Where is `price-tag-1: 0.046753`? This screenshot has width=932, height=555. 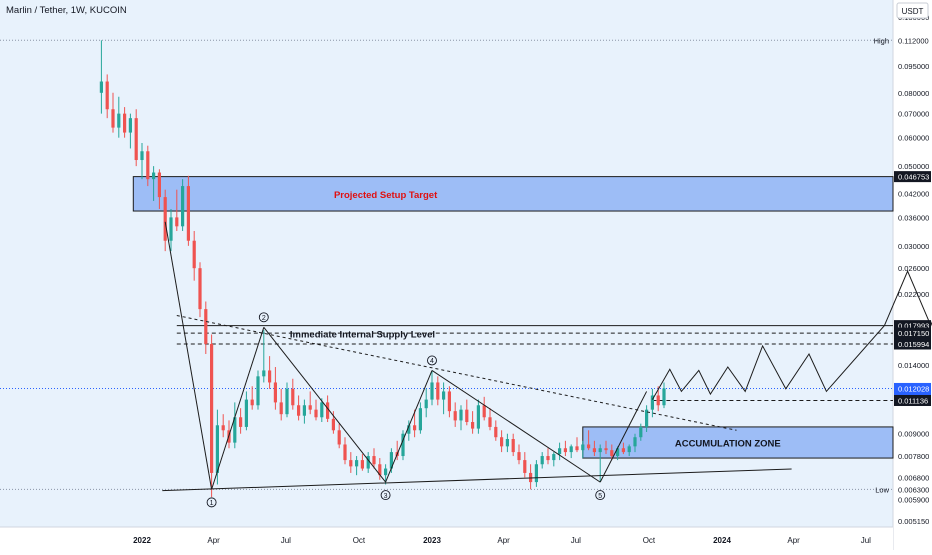 price-tag-1: 0.046753 is located at coordinates (913, 177).